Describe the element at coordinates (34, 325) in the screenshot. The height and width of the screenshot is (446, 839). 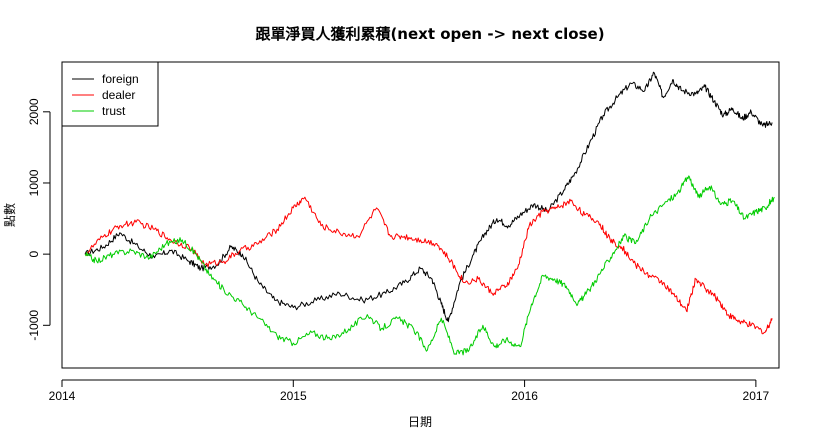
I see `y-tick-label: -1000` at that location.